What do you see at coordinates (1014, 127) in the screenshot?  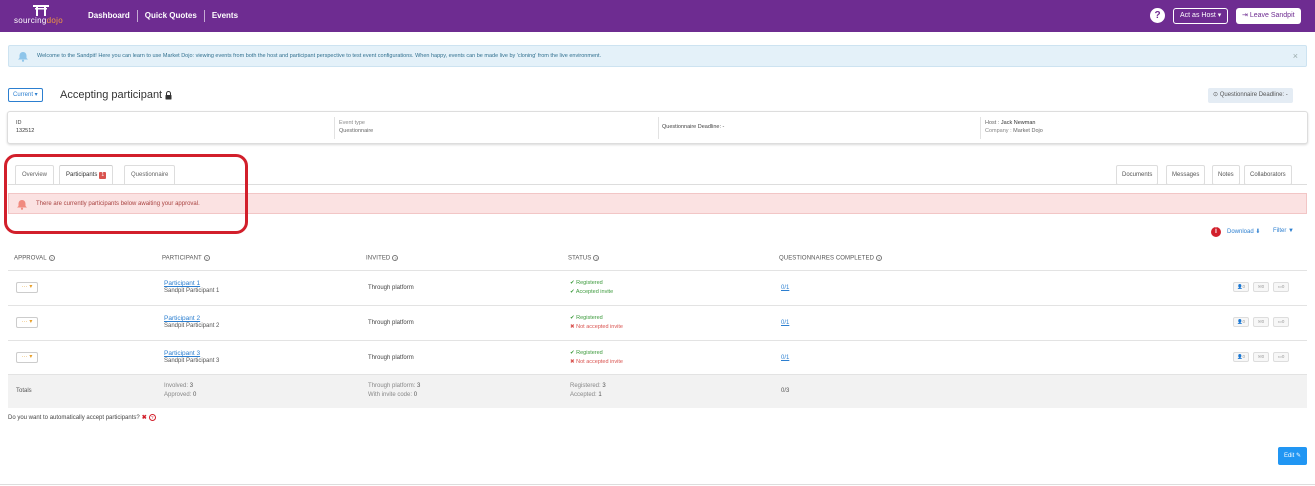 I see `host-info: Host : Jack Newman Company : Market Dojo` at bounding box center [1014, 127].